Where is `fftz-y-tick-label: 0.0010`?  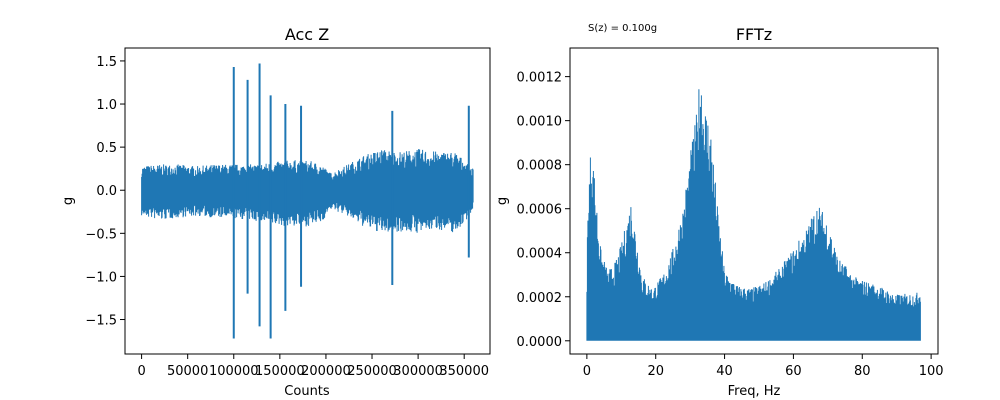
fftz-y-tick-label: 0.0010 is located at coordinates (540, 122).